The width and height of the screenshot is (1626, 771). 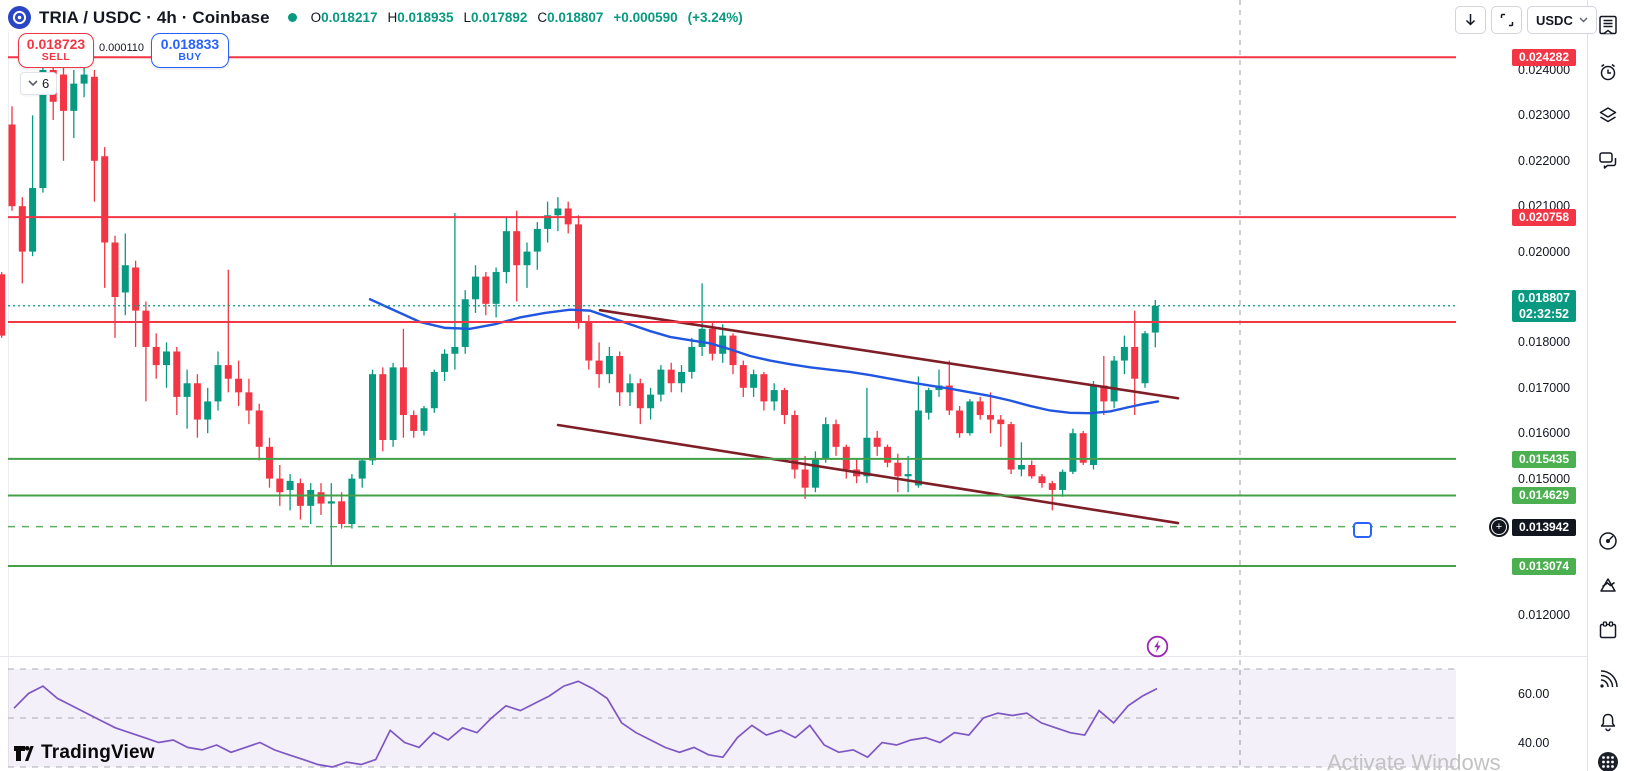 What do you see at coordinates (1608, 541) in the screenshot?
I see `screener-icon` at bounding box center [1608, 541].